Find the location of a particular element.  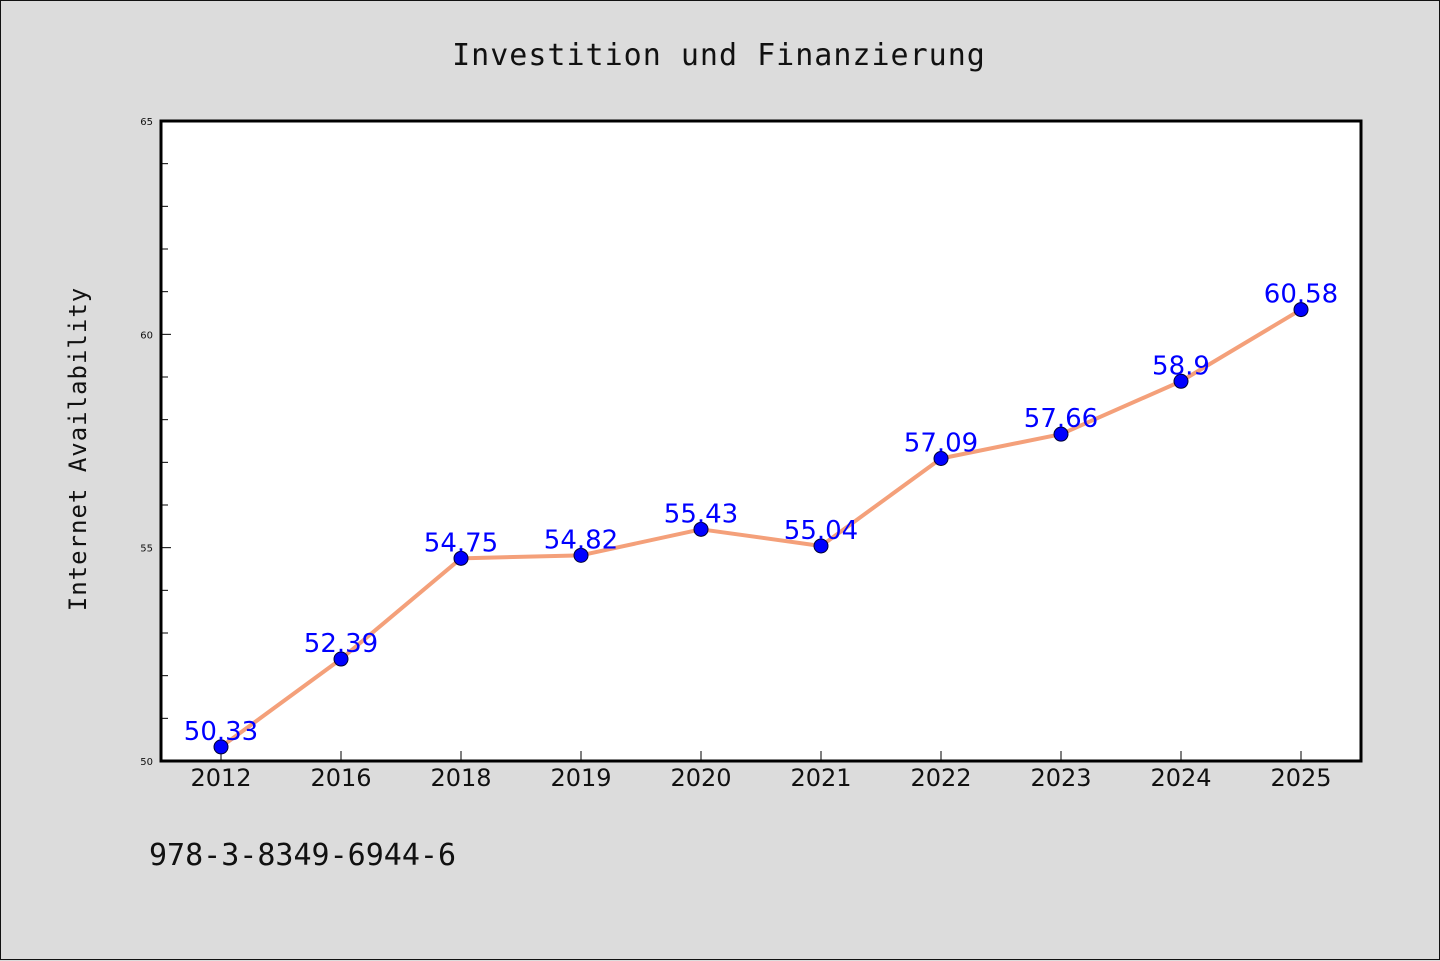

x-axis: 2012 2016 2018 2019 2020 2021 2022 2023 2024 2025 is located at coordinates (761, 771).